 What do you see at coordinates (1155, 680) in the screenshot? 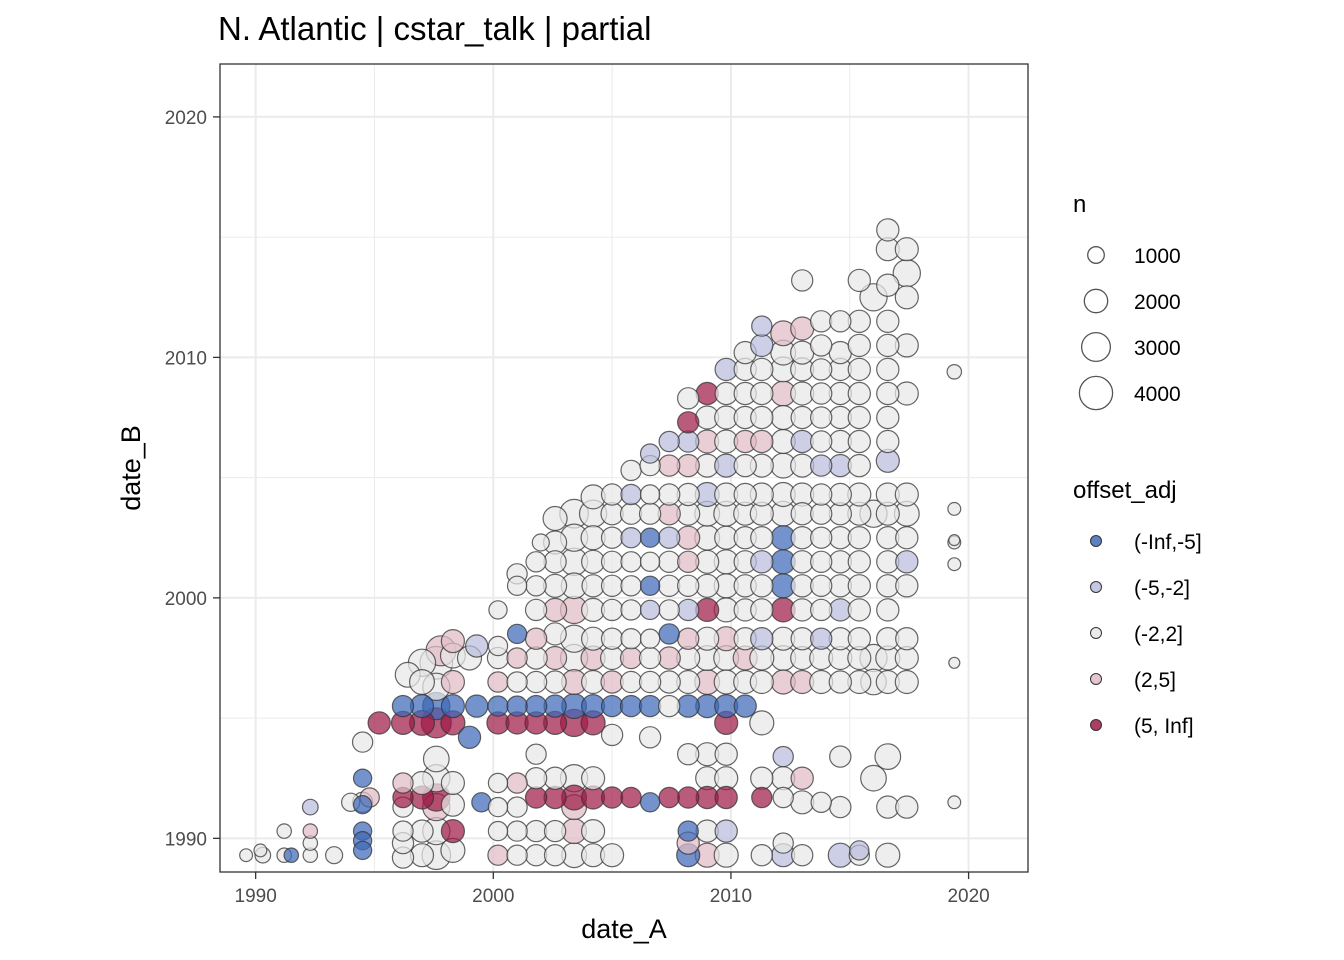
I see `color-legend-label: (2,5]` at bounding box center [1155, 680].